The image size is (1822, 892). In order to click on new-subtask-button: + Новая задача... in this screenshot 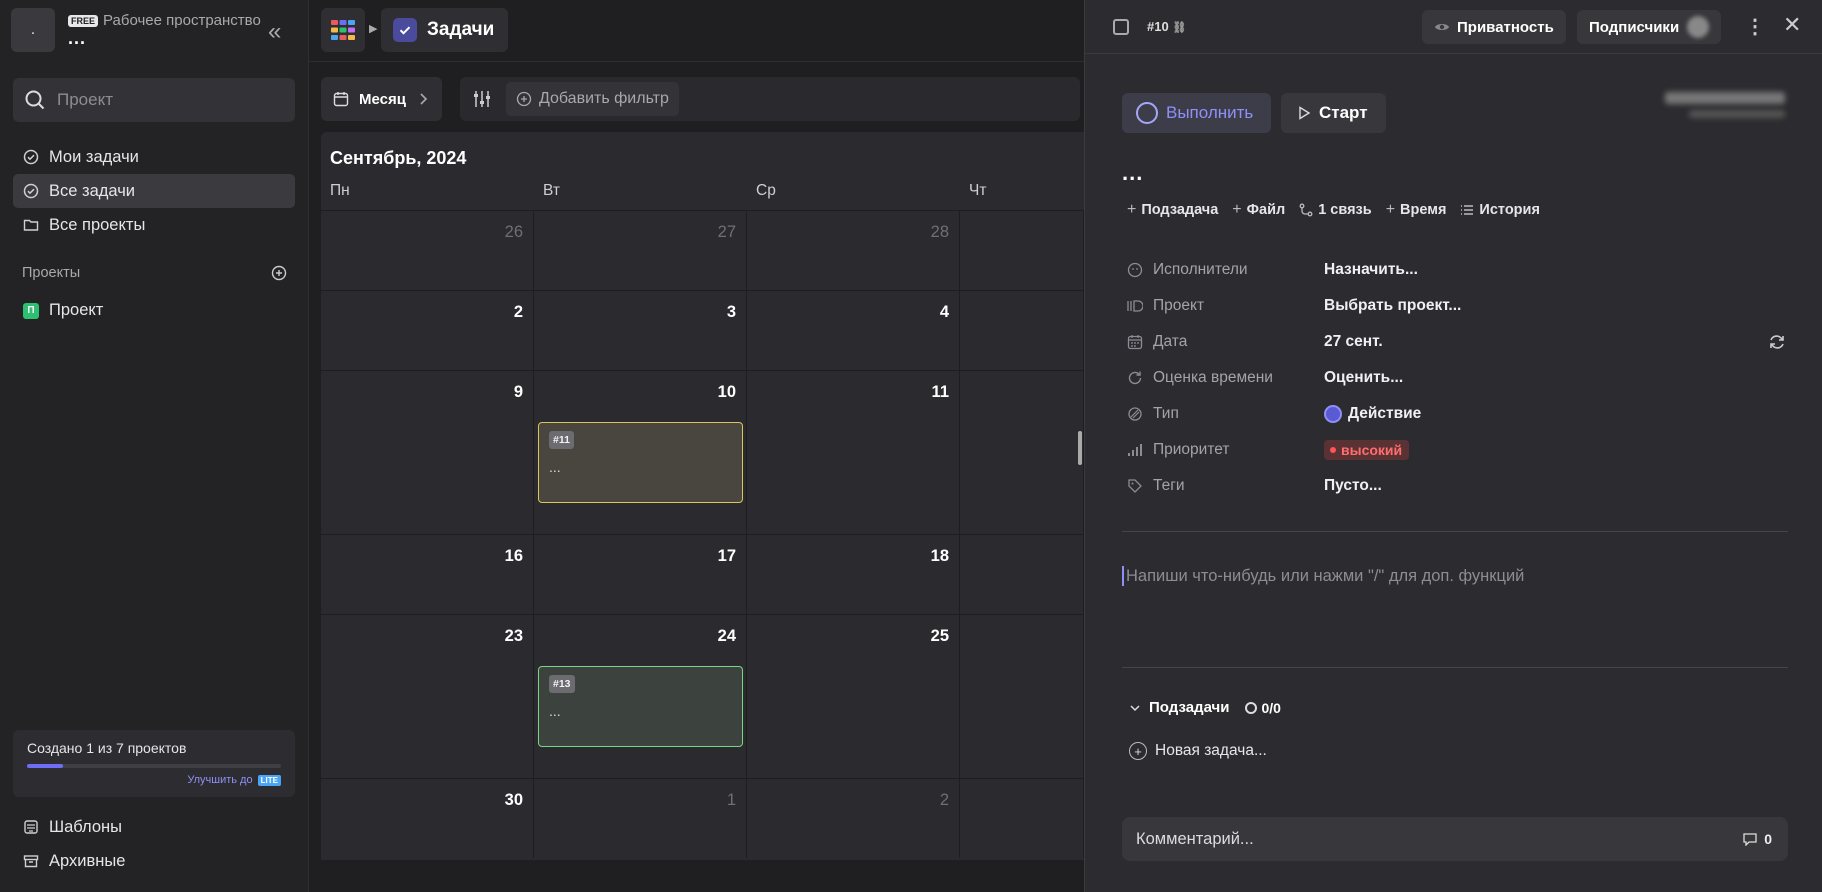, I will do `click(1198, 751)`.